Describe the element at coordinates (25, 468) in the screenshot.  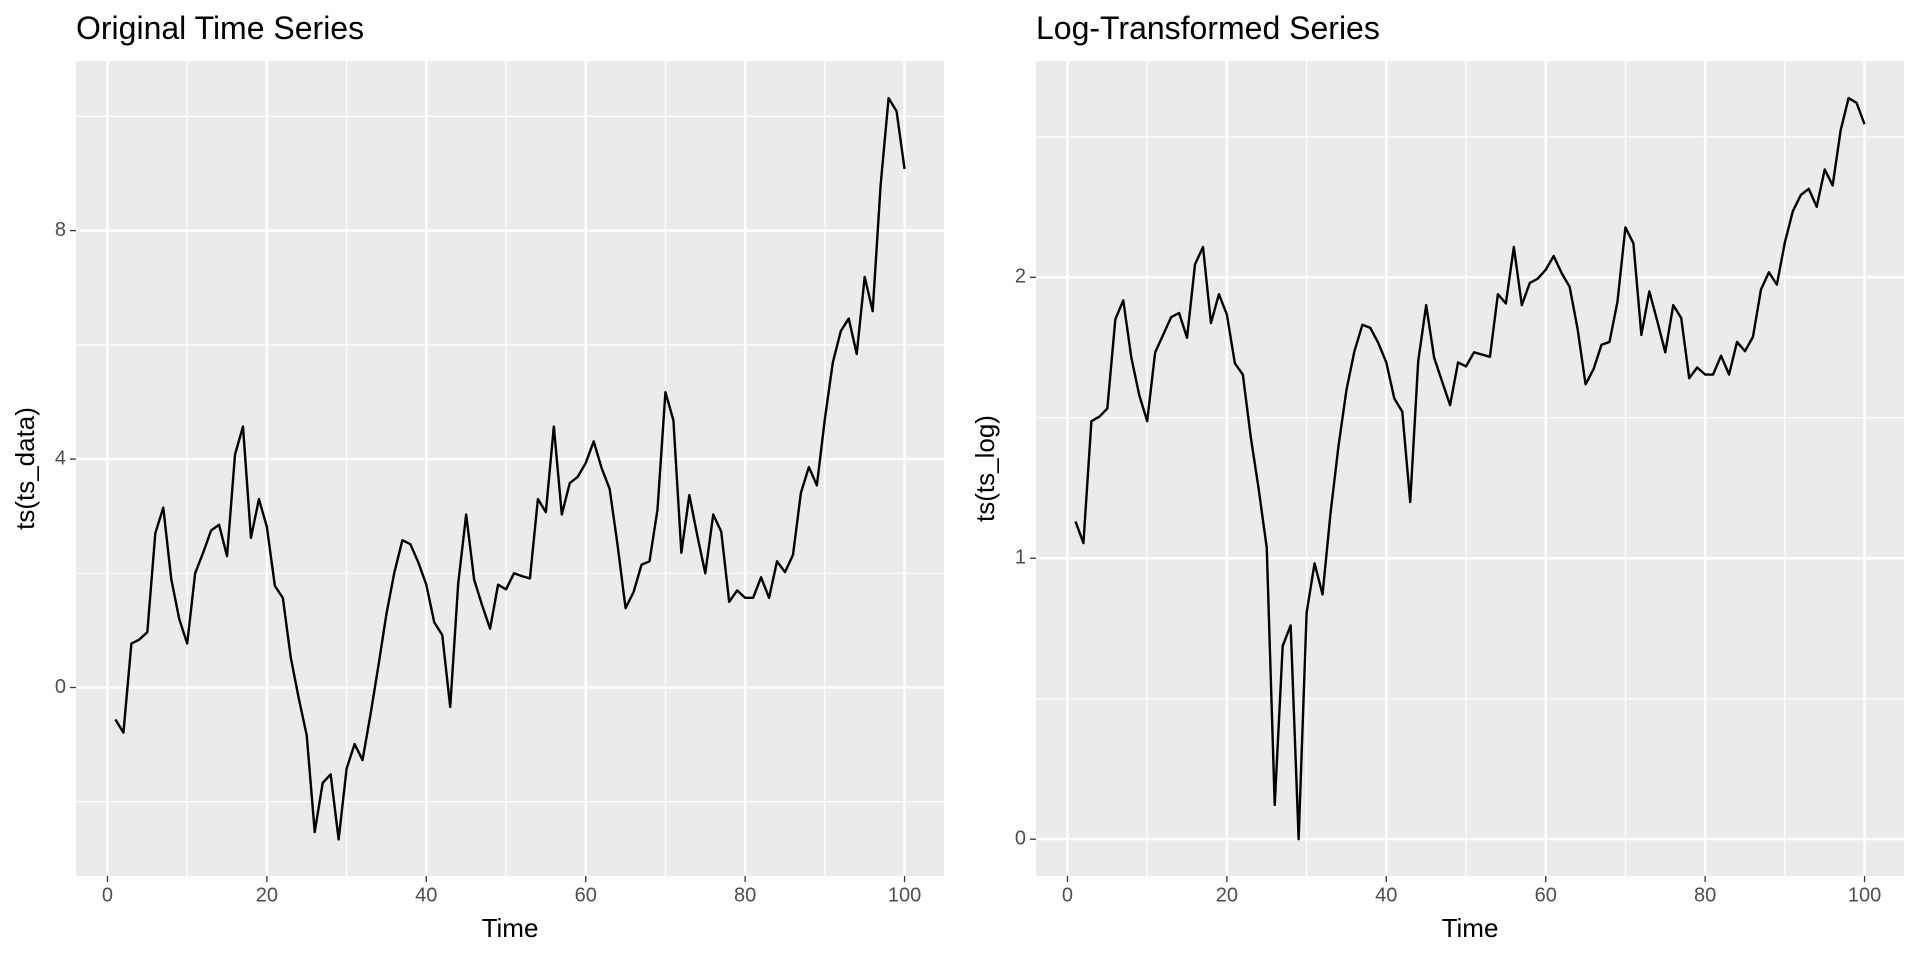
I see `y-axis-title: ts(ts_data)` at that location.